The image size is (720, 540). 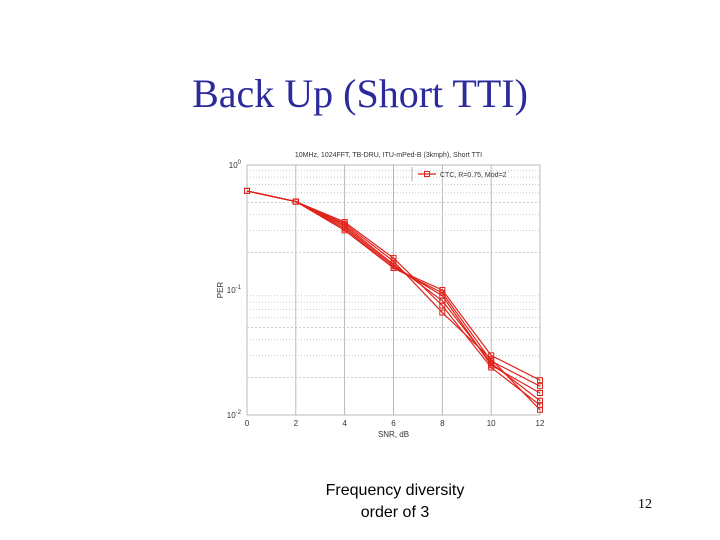 I want to click on y-axis-label: PER, so click(x=220, y=290).